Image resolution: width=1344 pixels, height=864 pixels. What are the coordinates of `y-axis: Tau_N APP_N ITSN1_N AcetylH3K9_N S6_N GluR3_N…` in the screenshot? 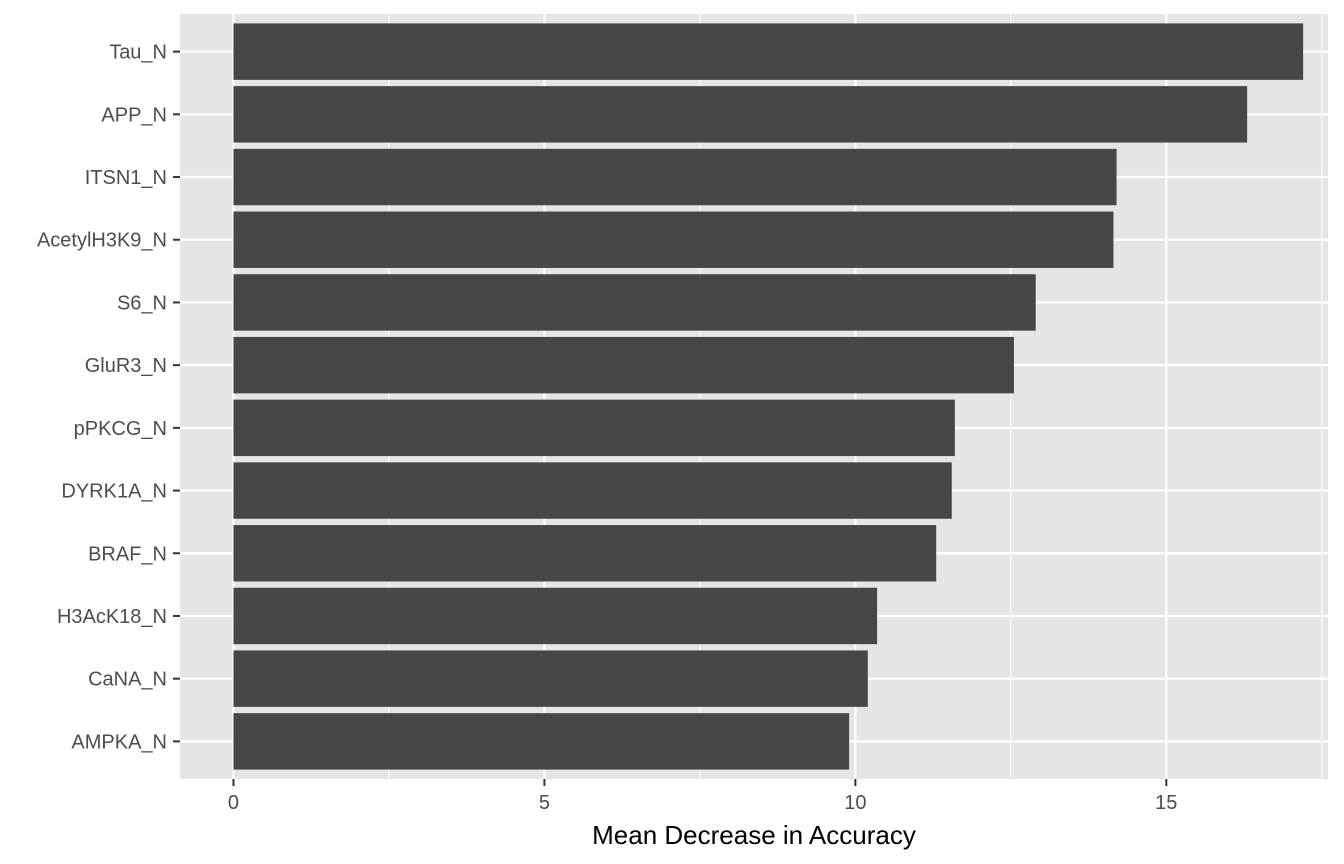 It's located at (108, 397).